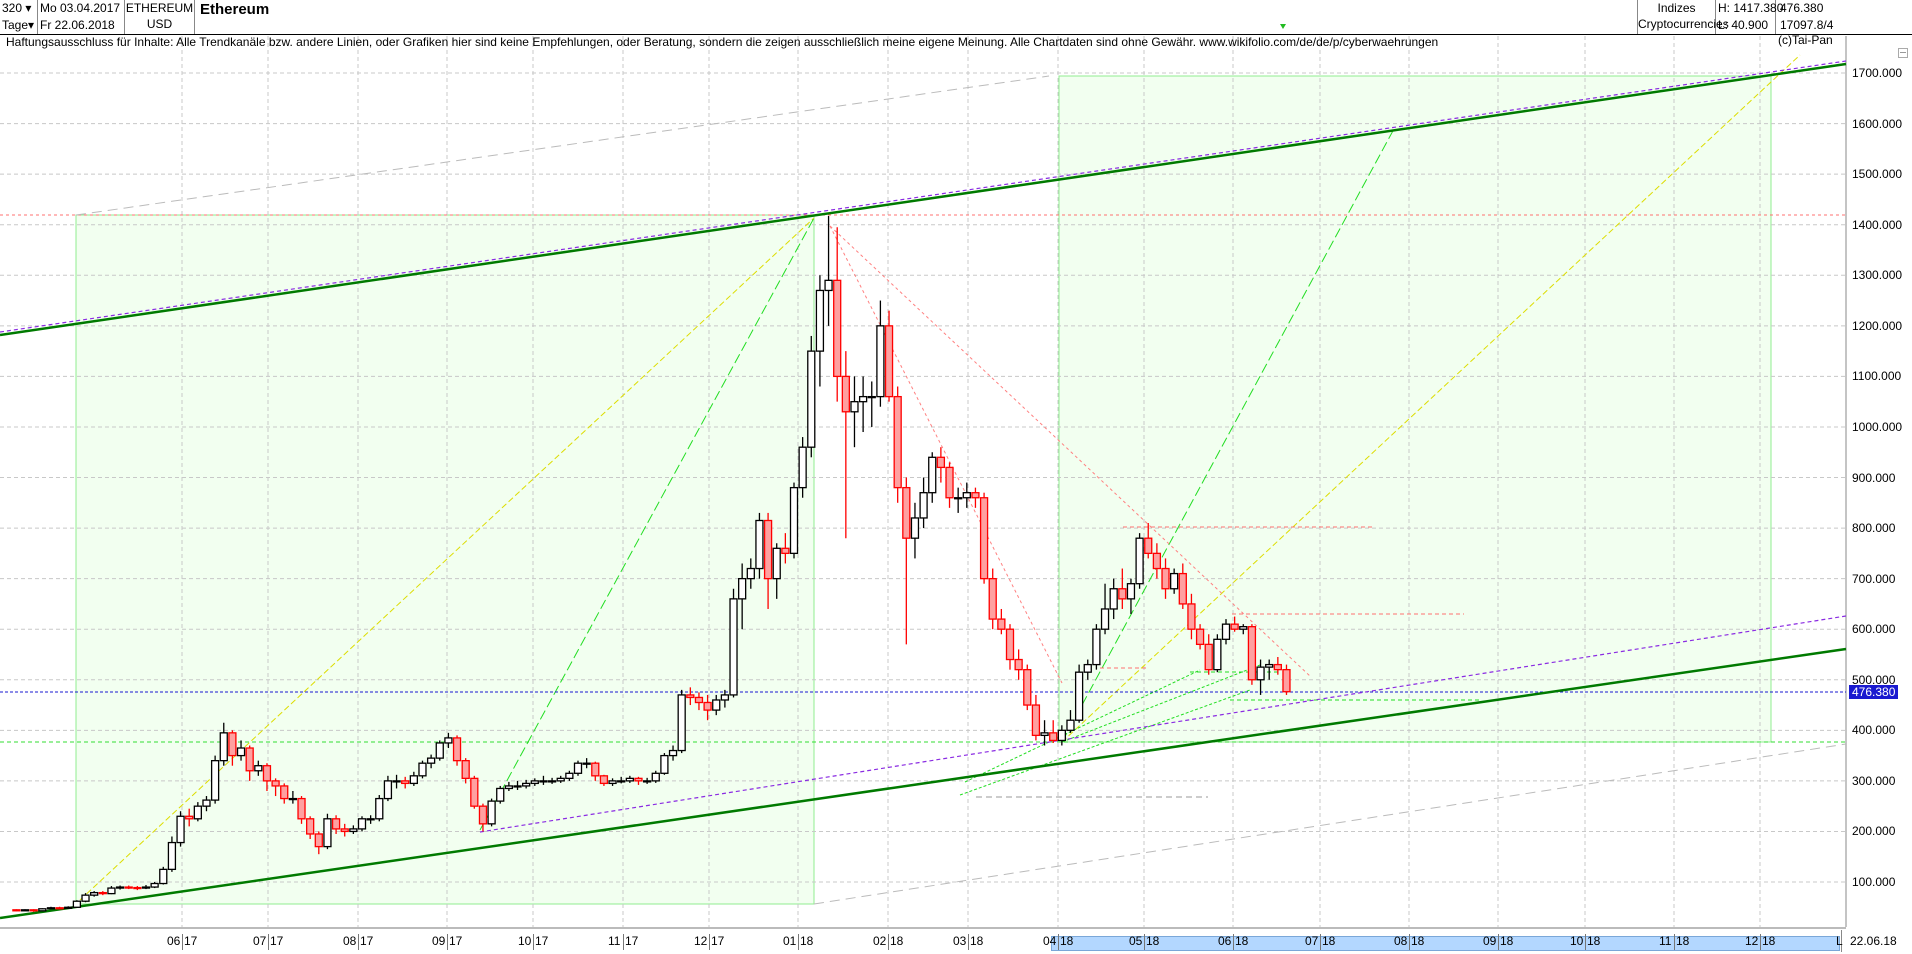 The image size is (1912, 954). Describe the element at coordinates (1839, 941) in the screenshot. I see `mode-label: L` at that location.